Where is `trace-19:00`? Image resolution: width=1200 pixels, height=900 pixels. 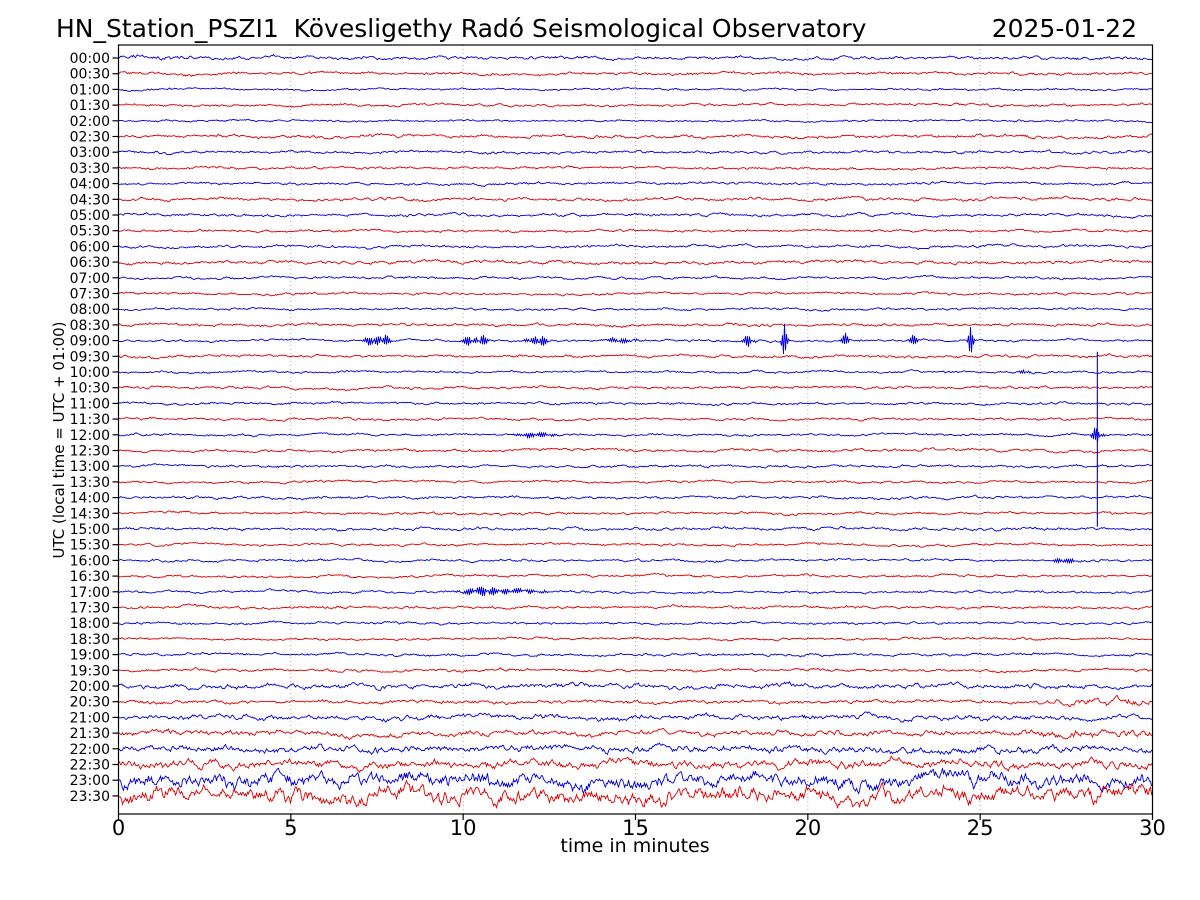
trace-19:00 is located at coordinates (635, 654).